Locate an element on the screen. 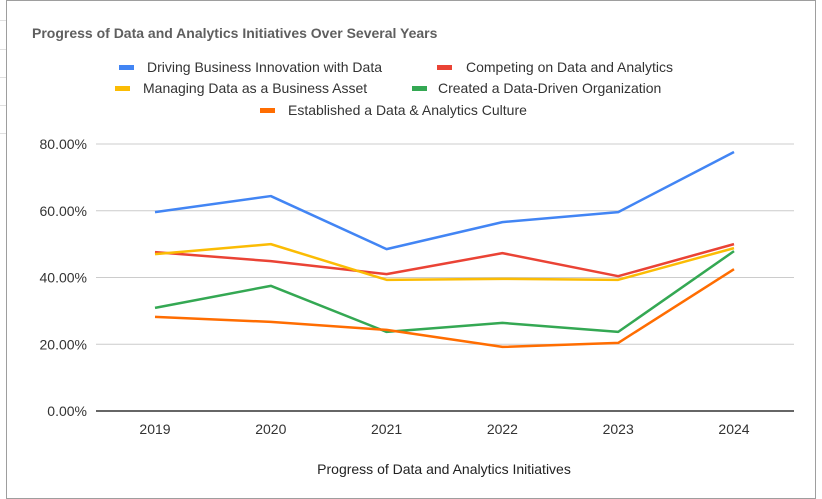 This screenshot has width=822, height=499. x-tick-label: 2023 is located at coordinates (618, 429).